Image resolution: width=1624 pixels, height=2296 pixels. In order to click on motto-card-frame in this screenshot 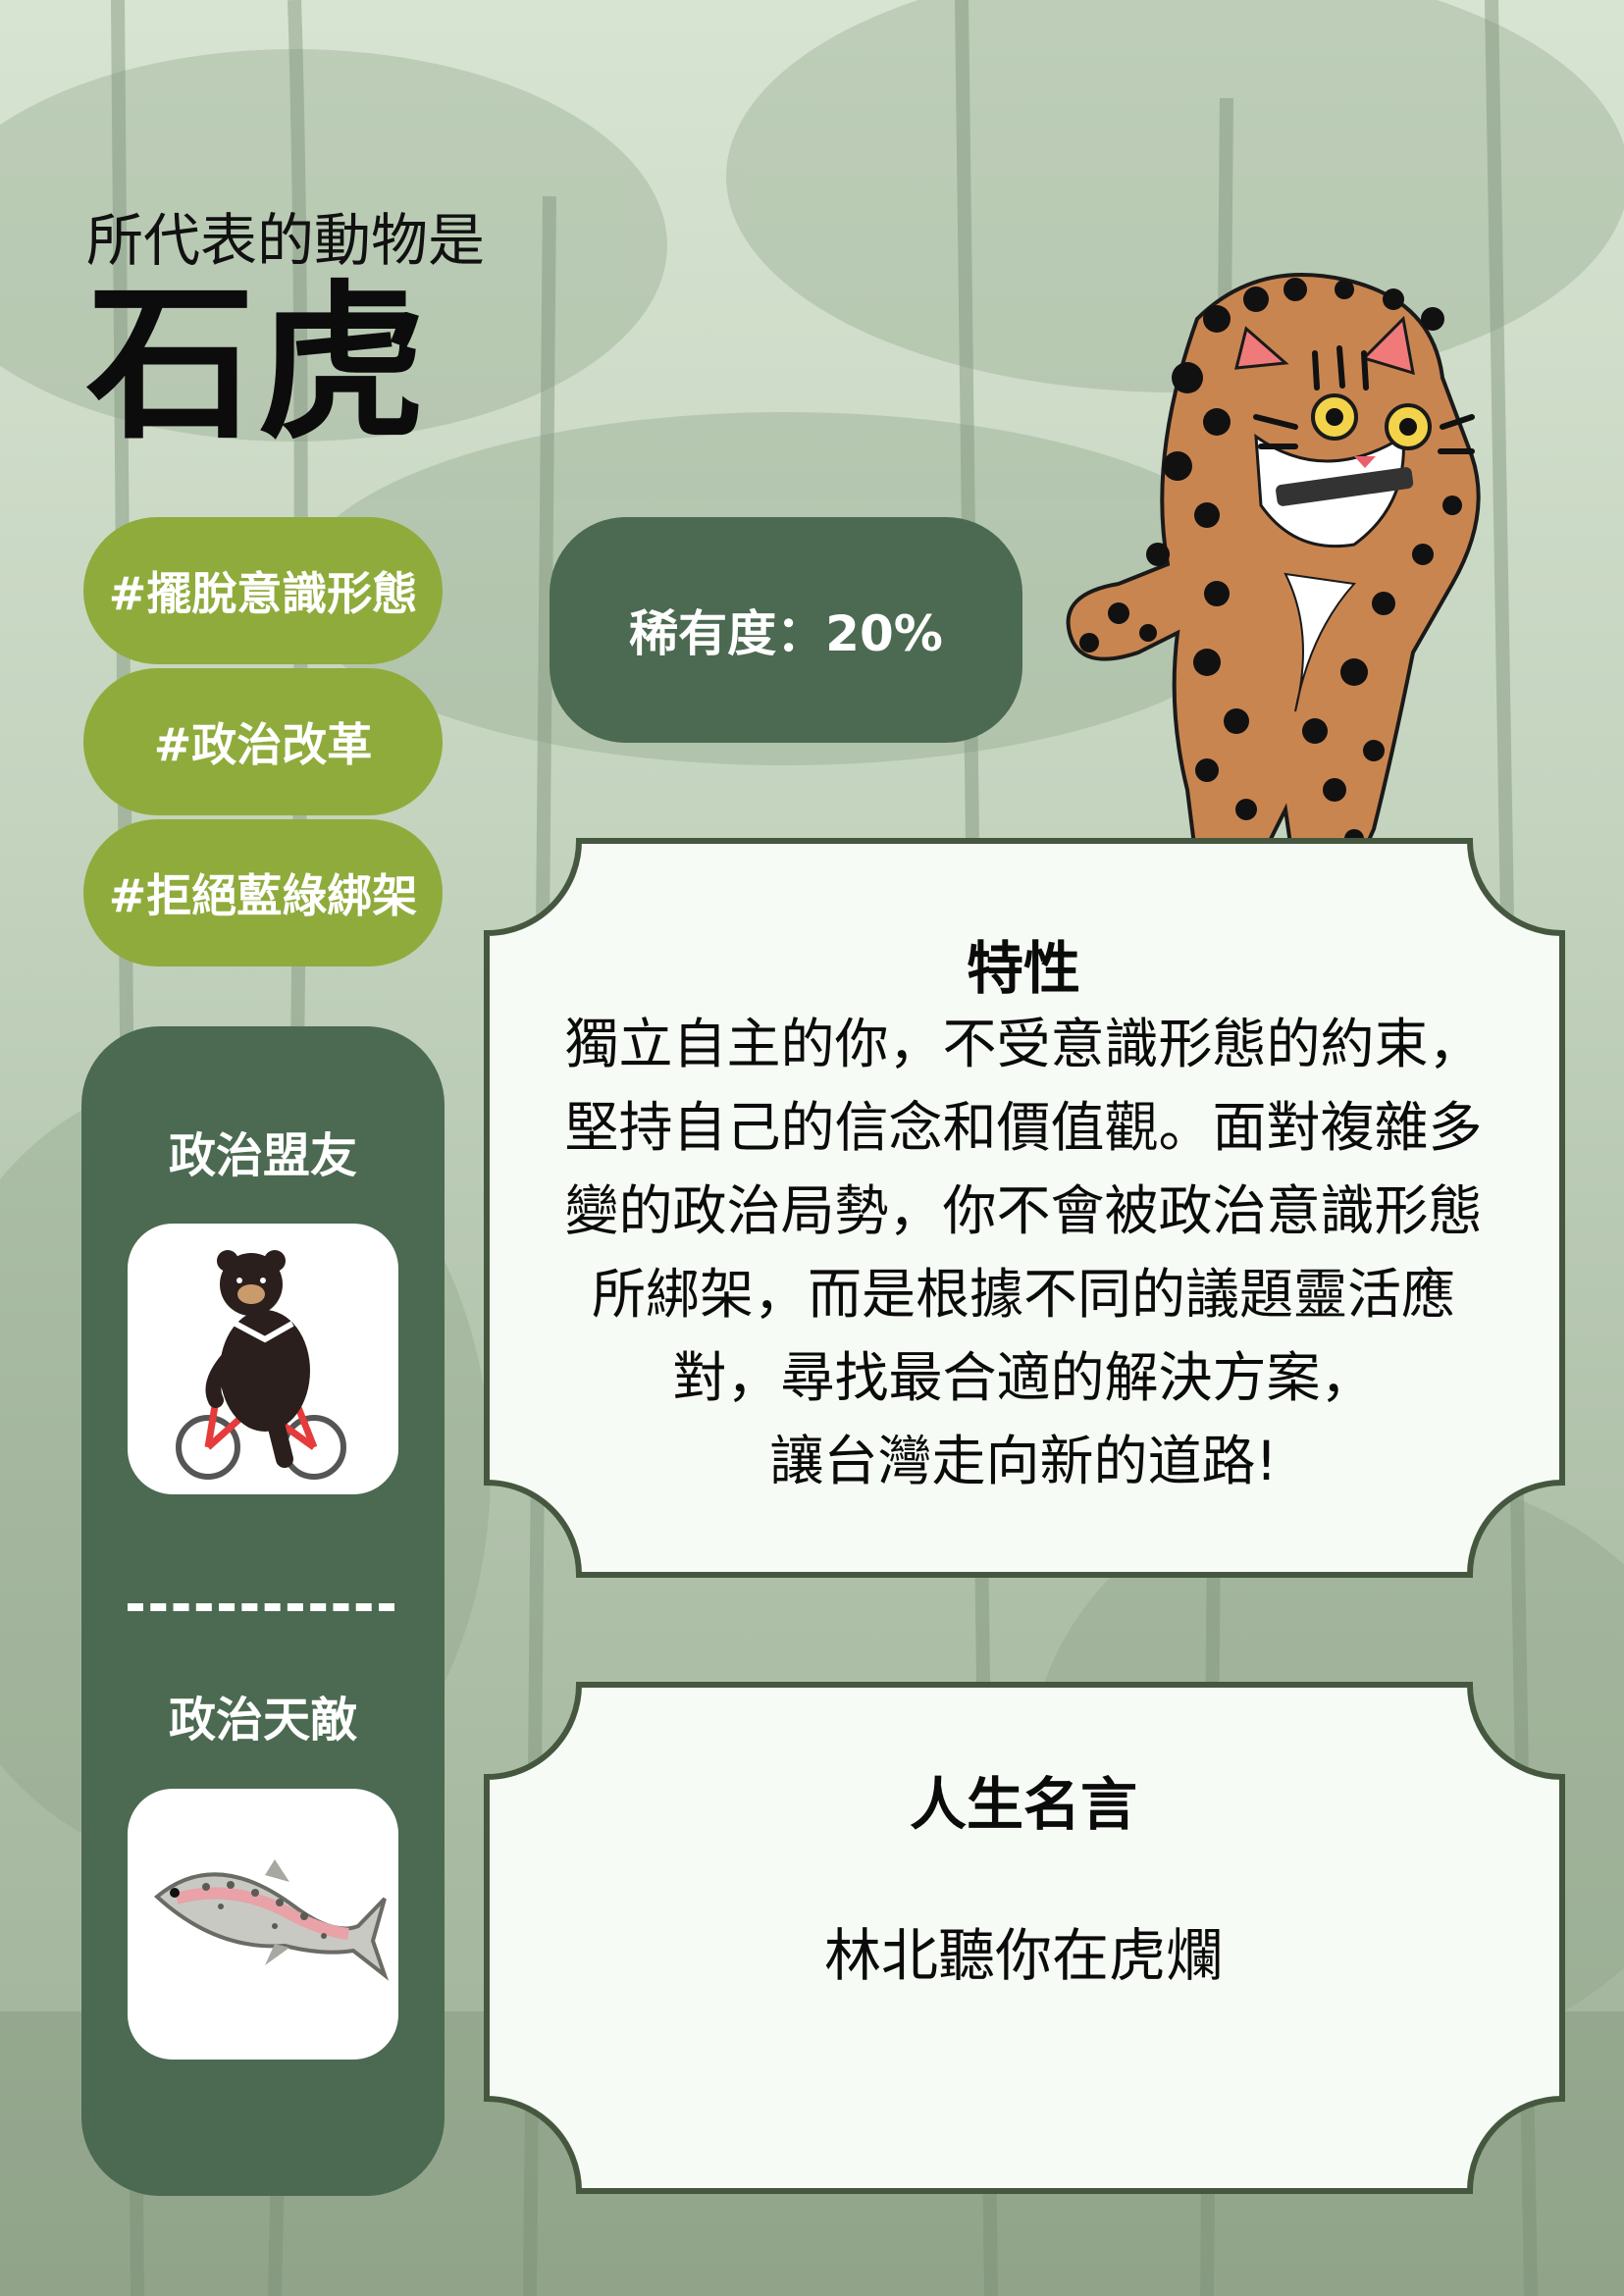, I will do `click(1024, 1938)`.